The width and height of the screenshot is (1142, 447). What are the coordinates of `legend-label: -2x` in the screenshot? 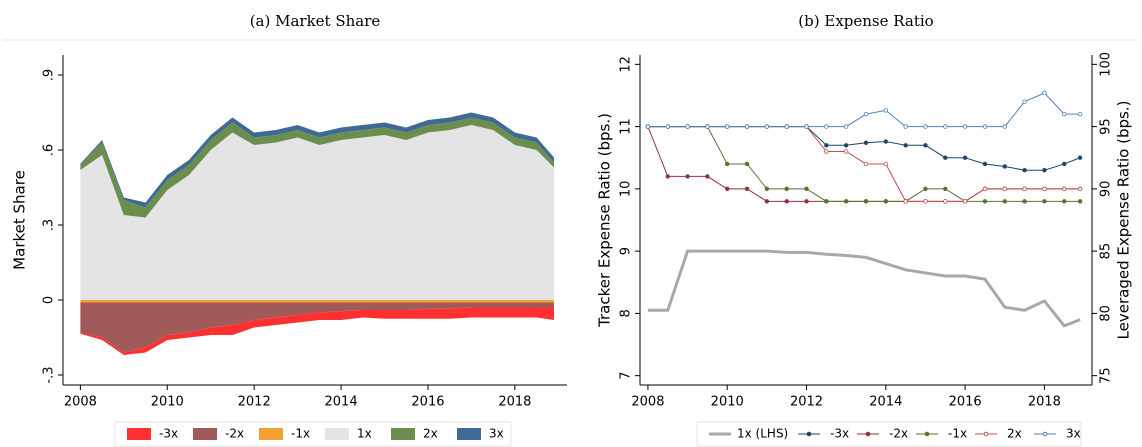 It's located at (898, 434).